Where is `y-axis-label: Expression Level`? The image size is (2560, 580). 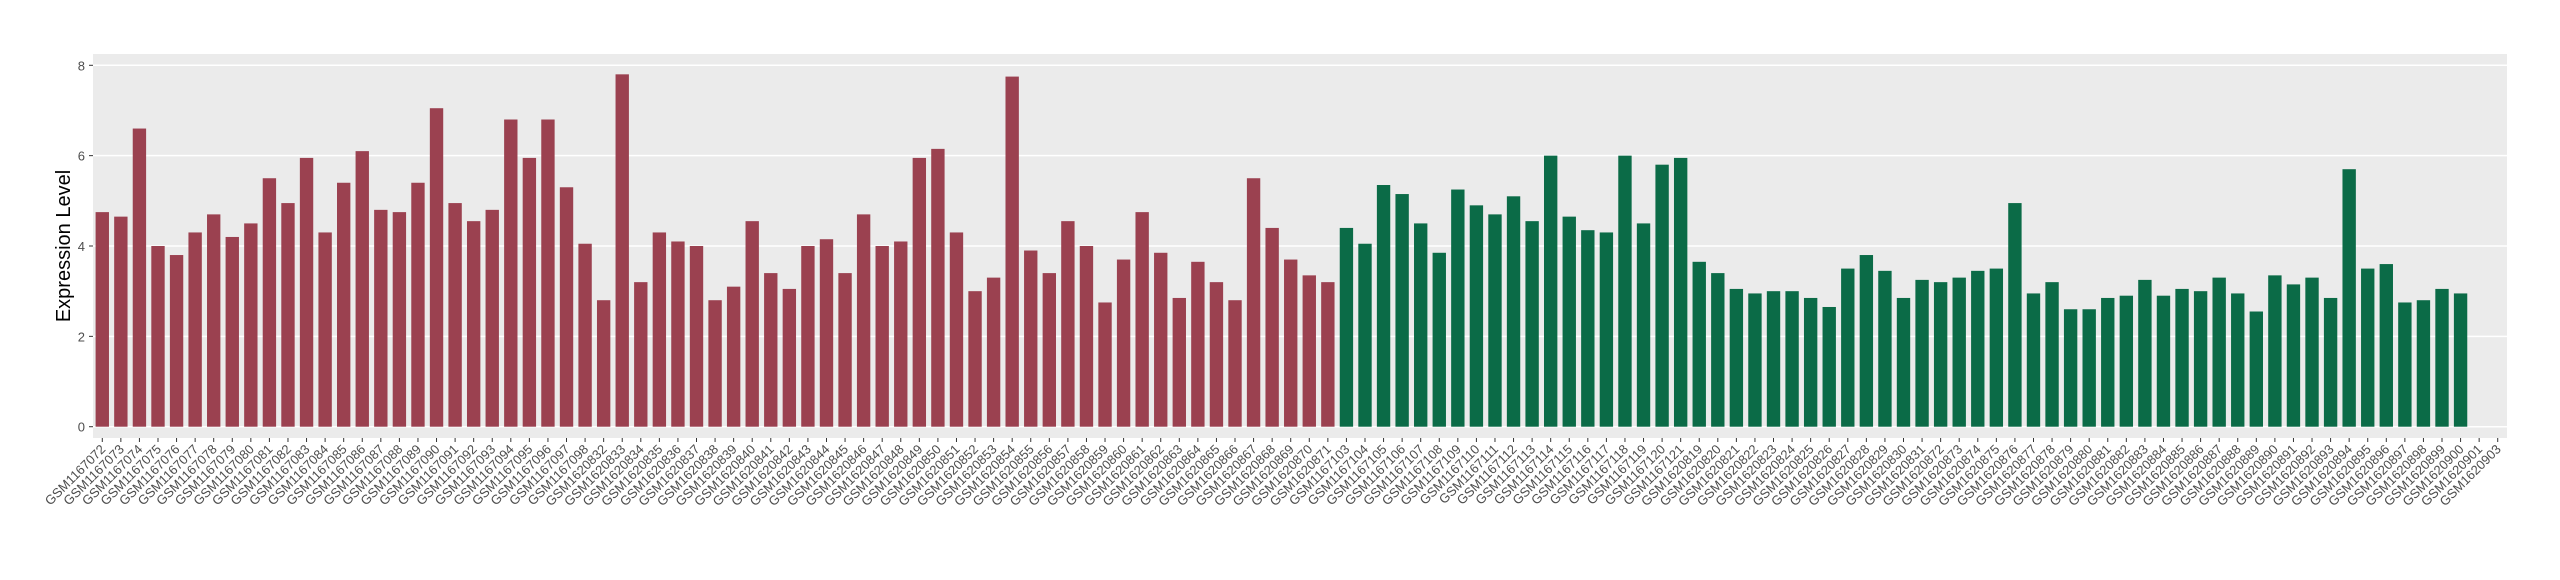 y-axis-label: Expression Level is located at coordinates (64, 246).